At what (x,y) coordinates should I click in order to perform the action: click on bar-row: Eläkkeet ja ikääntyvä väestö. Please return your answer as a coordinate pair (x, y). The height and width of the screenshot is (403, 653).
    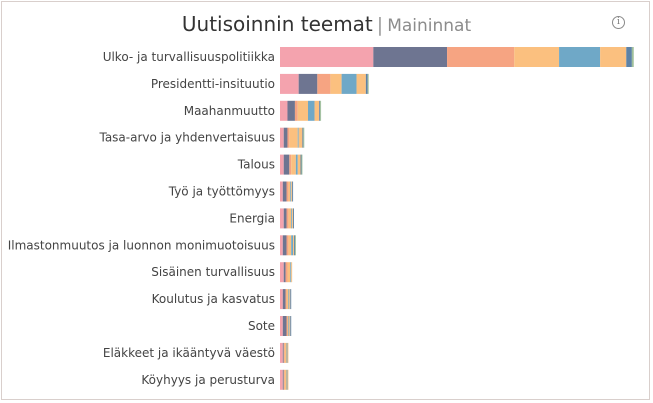
    Looking at the image, I should click on (196, 352).